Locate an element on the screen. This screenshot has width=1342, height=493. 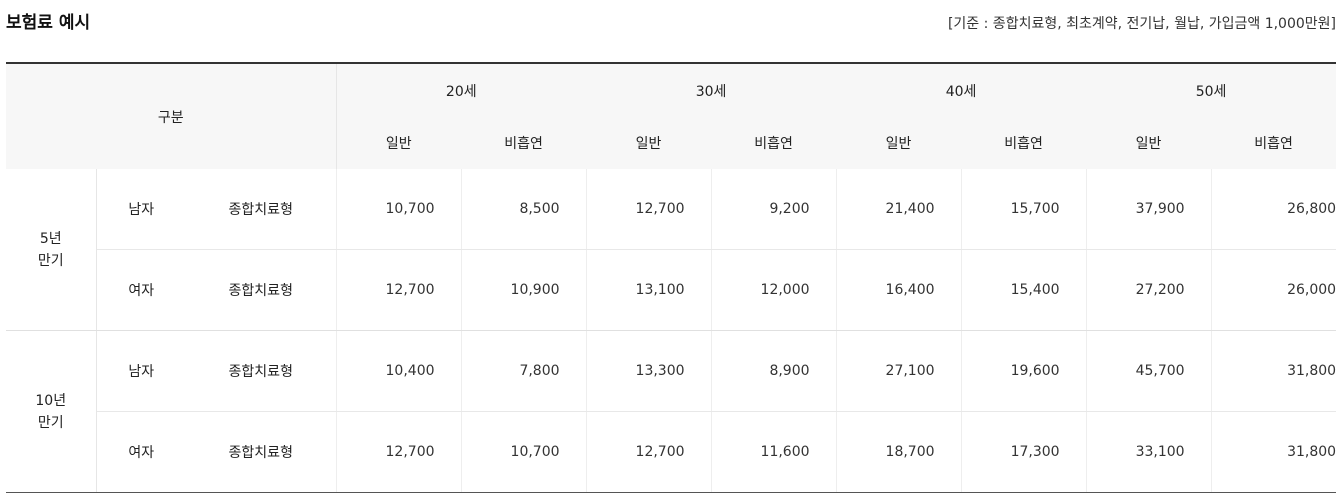
premium-value: 19,600 is located at coordinates (1024, 371).